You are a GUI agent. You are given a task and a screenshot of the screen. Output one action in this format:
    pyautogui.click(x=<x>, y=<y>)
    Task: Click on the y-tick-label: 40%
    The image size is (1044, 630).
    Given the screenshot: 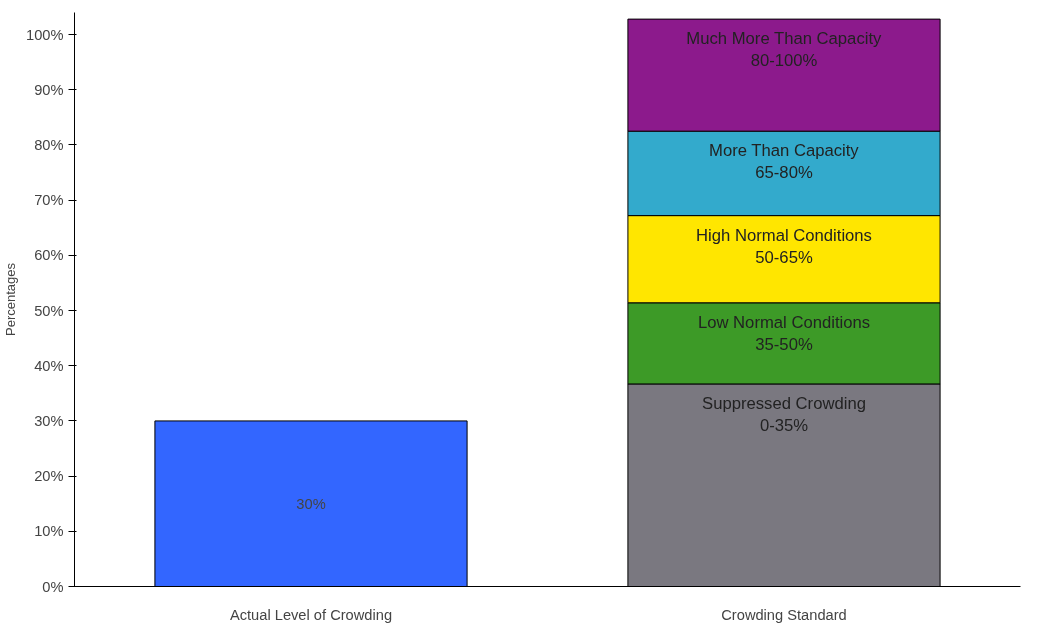 What is the action you would take?
    pyautogui.click(x=49, y=365)
    